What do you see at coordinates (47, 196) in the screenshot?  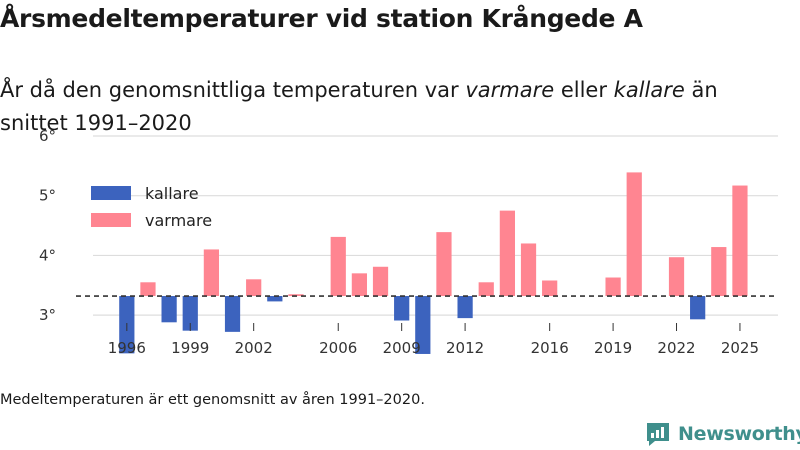 I see `y-tick-label: 5°` at bounding box center [47, 196].